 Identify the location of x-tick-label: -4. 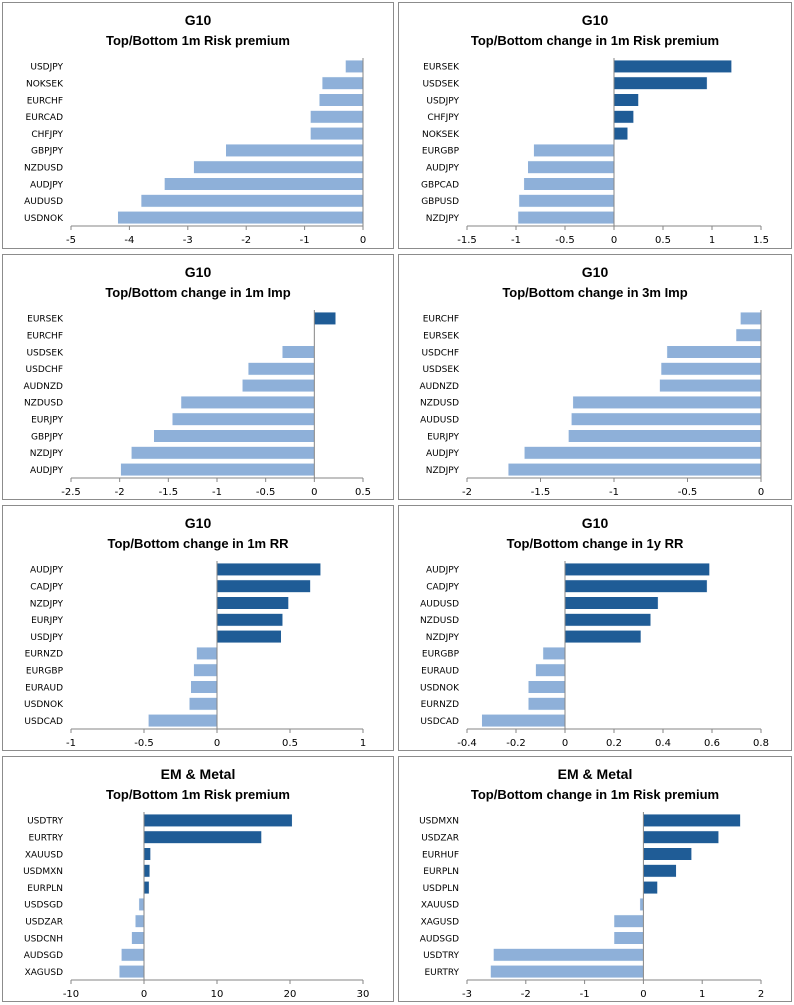
(129, 240).